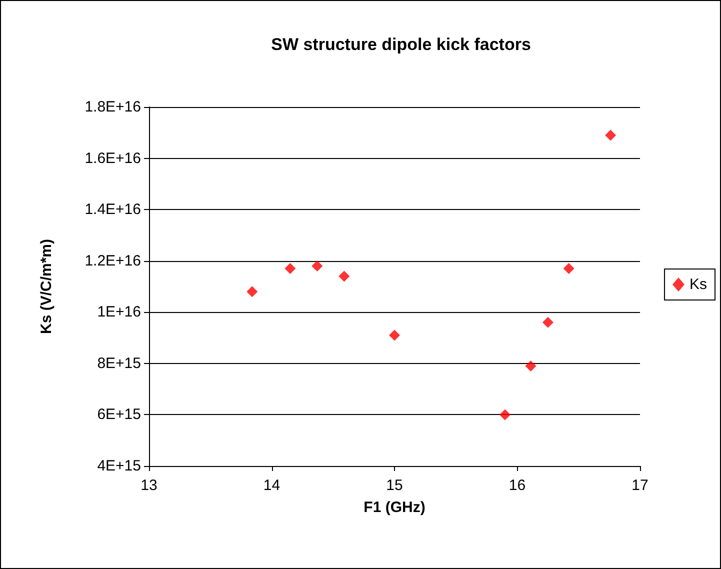  What do you see at coordinates (119, 466) in the screenshot?
I see `y-tick-label: 4E+15` at bounding box center [119, 466].